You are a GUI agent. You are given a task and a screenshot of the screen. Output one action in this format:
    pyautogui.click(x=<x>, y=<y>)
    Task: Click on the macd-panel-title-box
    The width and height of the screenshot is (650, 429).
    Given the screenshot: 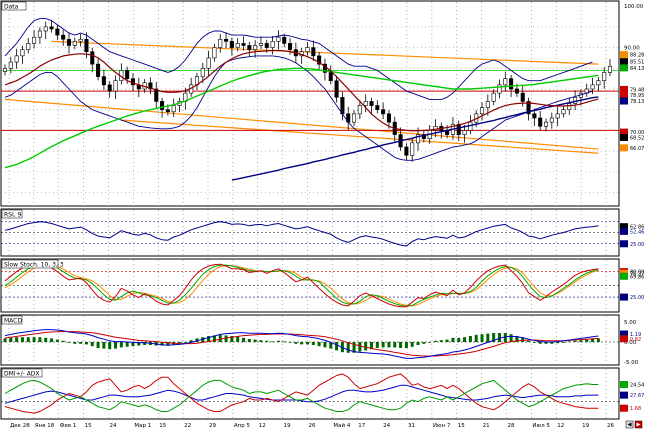 What is the action you would take?
    pyautogui.click(x=12, y=320)
    